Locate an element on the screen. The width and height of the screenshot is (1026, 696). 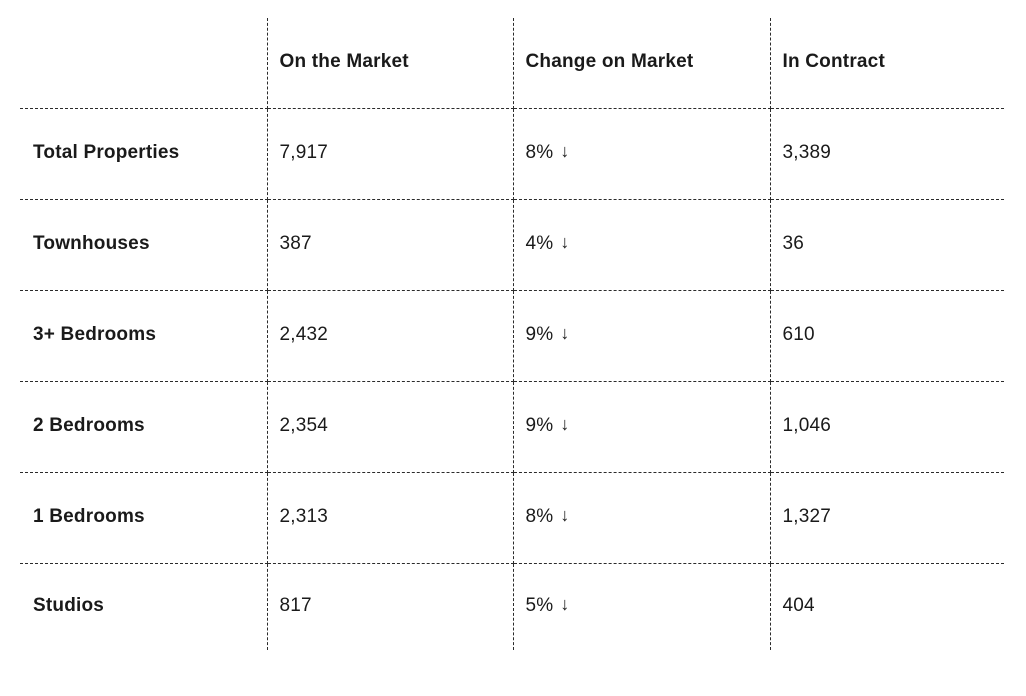
row-label: 3+ Bedrooms is located at coordinates (144, 336).